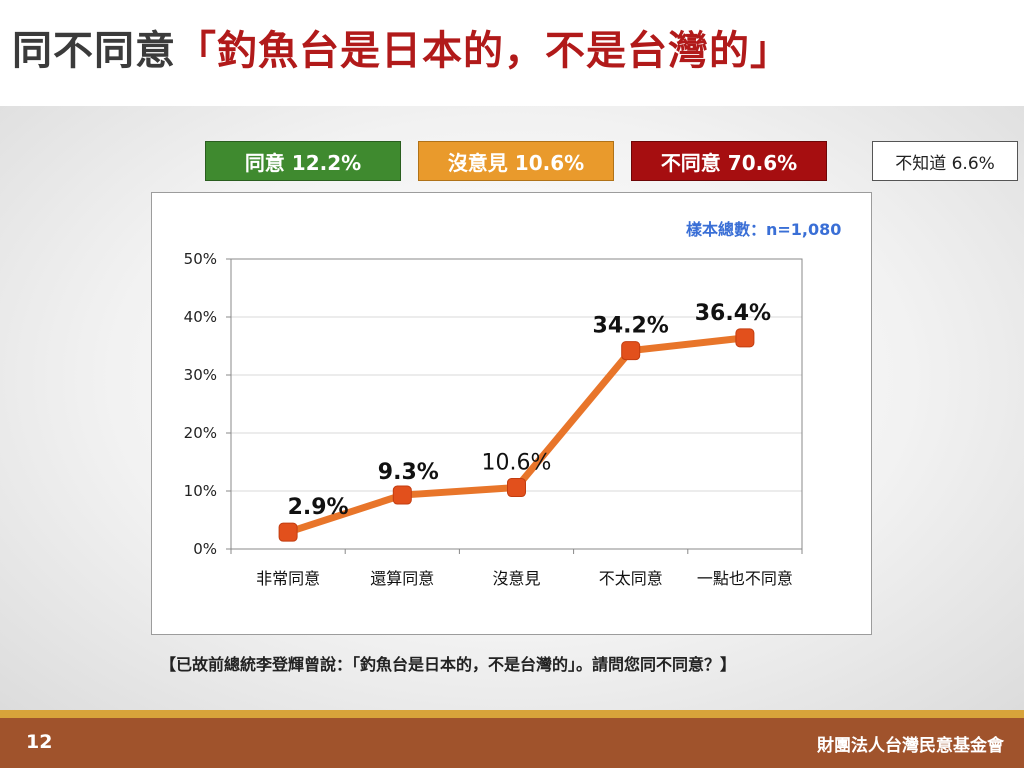 The image size is (1024, 768). I want to click on data-label: 9.3%, so click(408, 472).